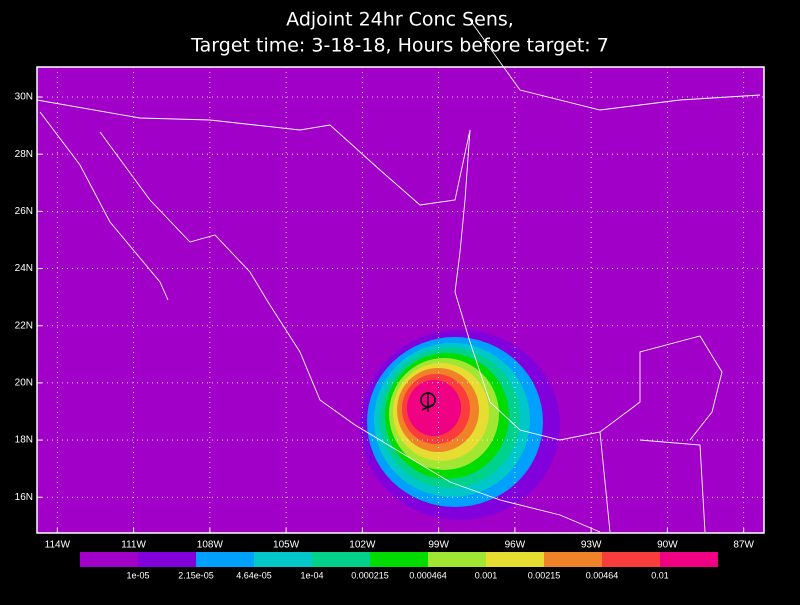 The width and height of the screenshot is (800, 605). Describe the element at coordinates (24, 97) in the screenshot. I see `y-tick-label: 30N` at that location.